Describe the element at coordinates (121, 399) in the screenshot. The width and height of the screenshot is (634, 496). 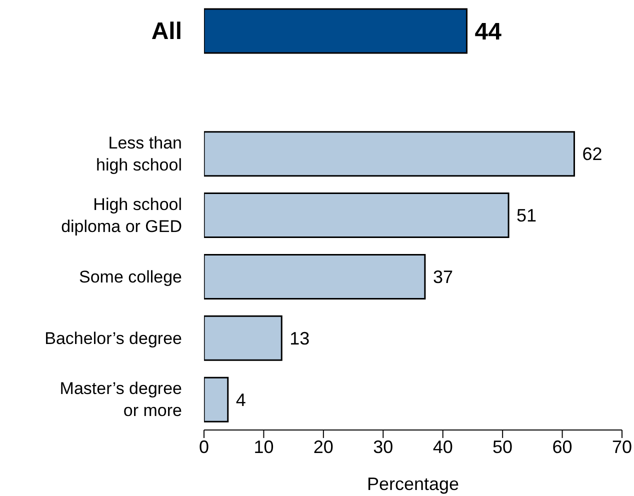
I see `y-tick-label: Master’s degree or more` at that location.